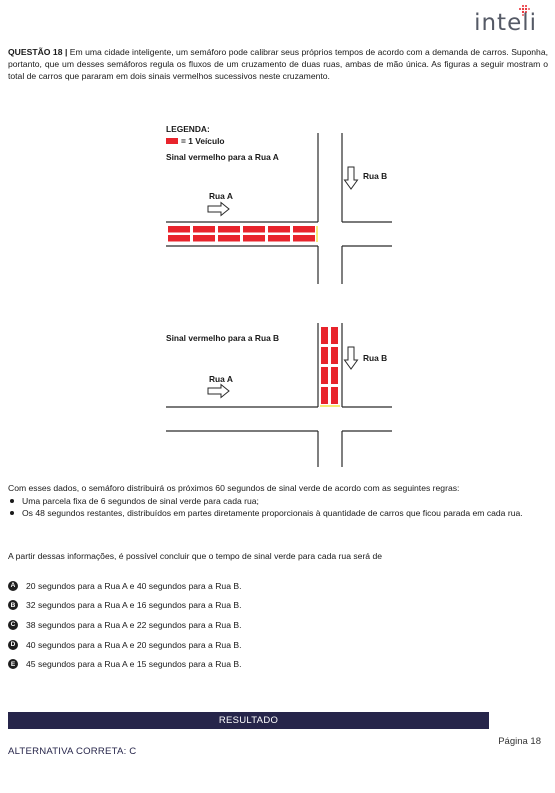 The image size is (555, 793). What do you see at coordinates (375, 358) in the screenshot?
I see `panel2-label-rua-b: Rua B` at bounding box center [375, 358].